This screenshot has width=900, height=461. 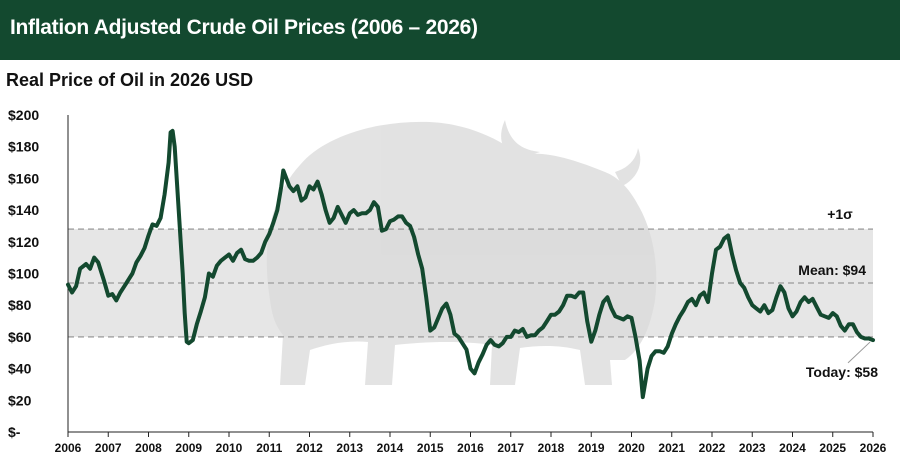 What do you see at coordinates (20, 305) in the screenshot?
I see `y-tick-label-6: $80` at bounding box center [20, 305].